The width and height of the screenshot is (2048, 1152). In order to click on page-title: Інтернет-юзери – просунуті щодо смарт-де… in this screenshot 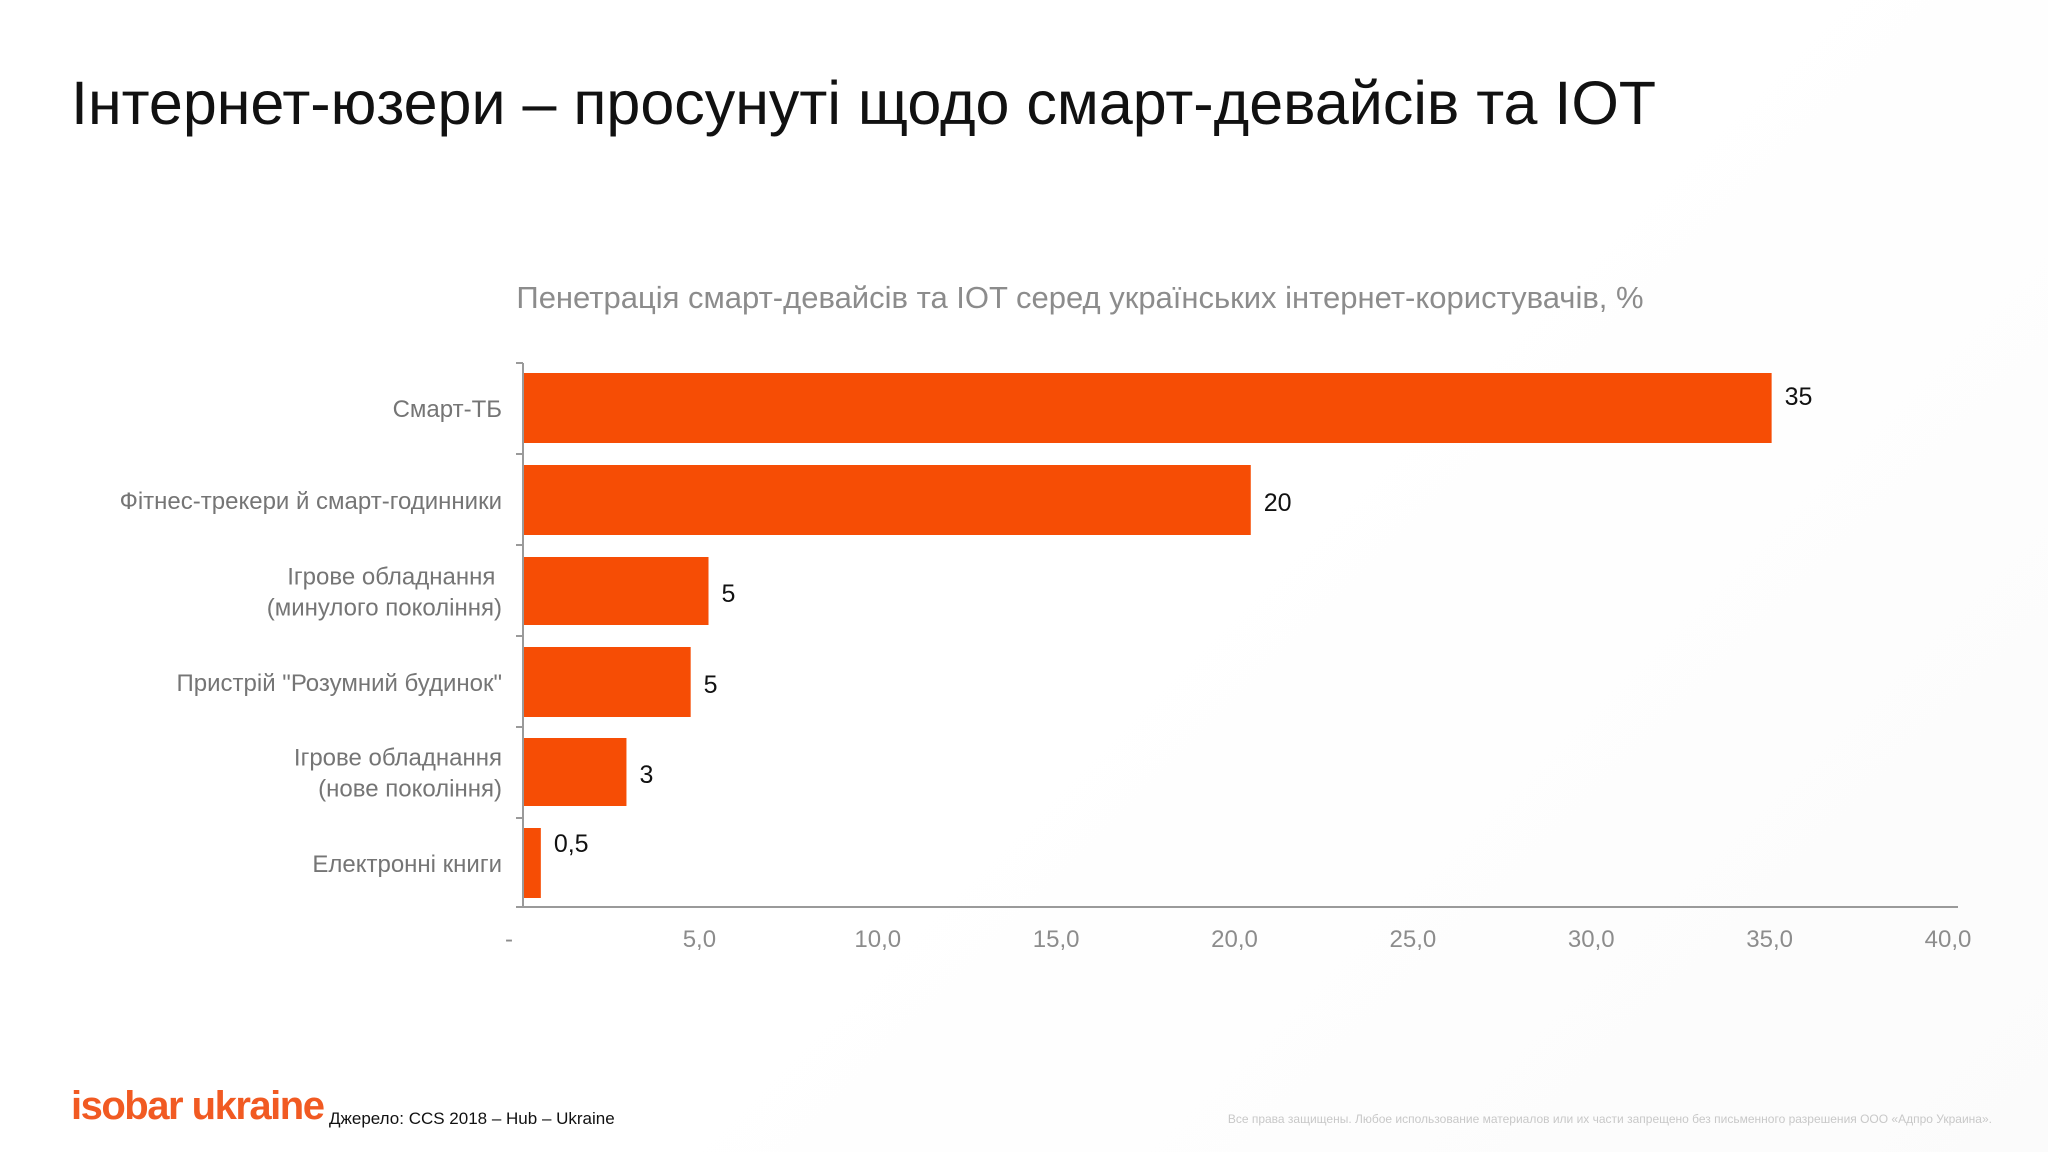, I will do `click(864, 103)`.